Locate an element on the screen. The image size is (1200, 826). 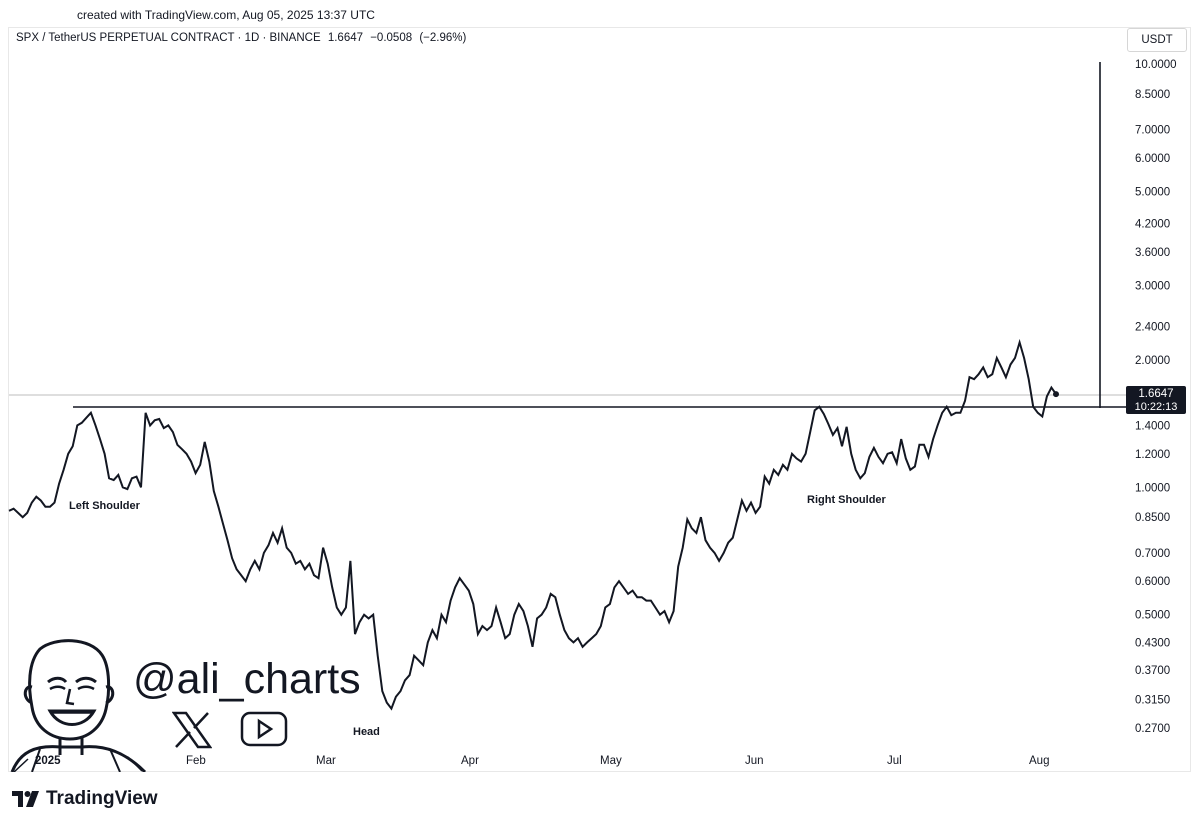
tradingview-footer: TradingView is located at coordinates (85, 799).